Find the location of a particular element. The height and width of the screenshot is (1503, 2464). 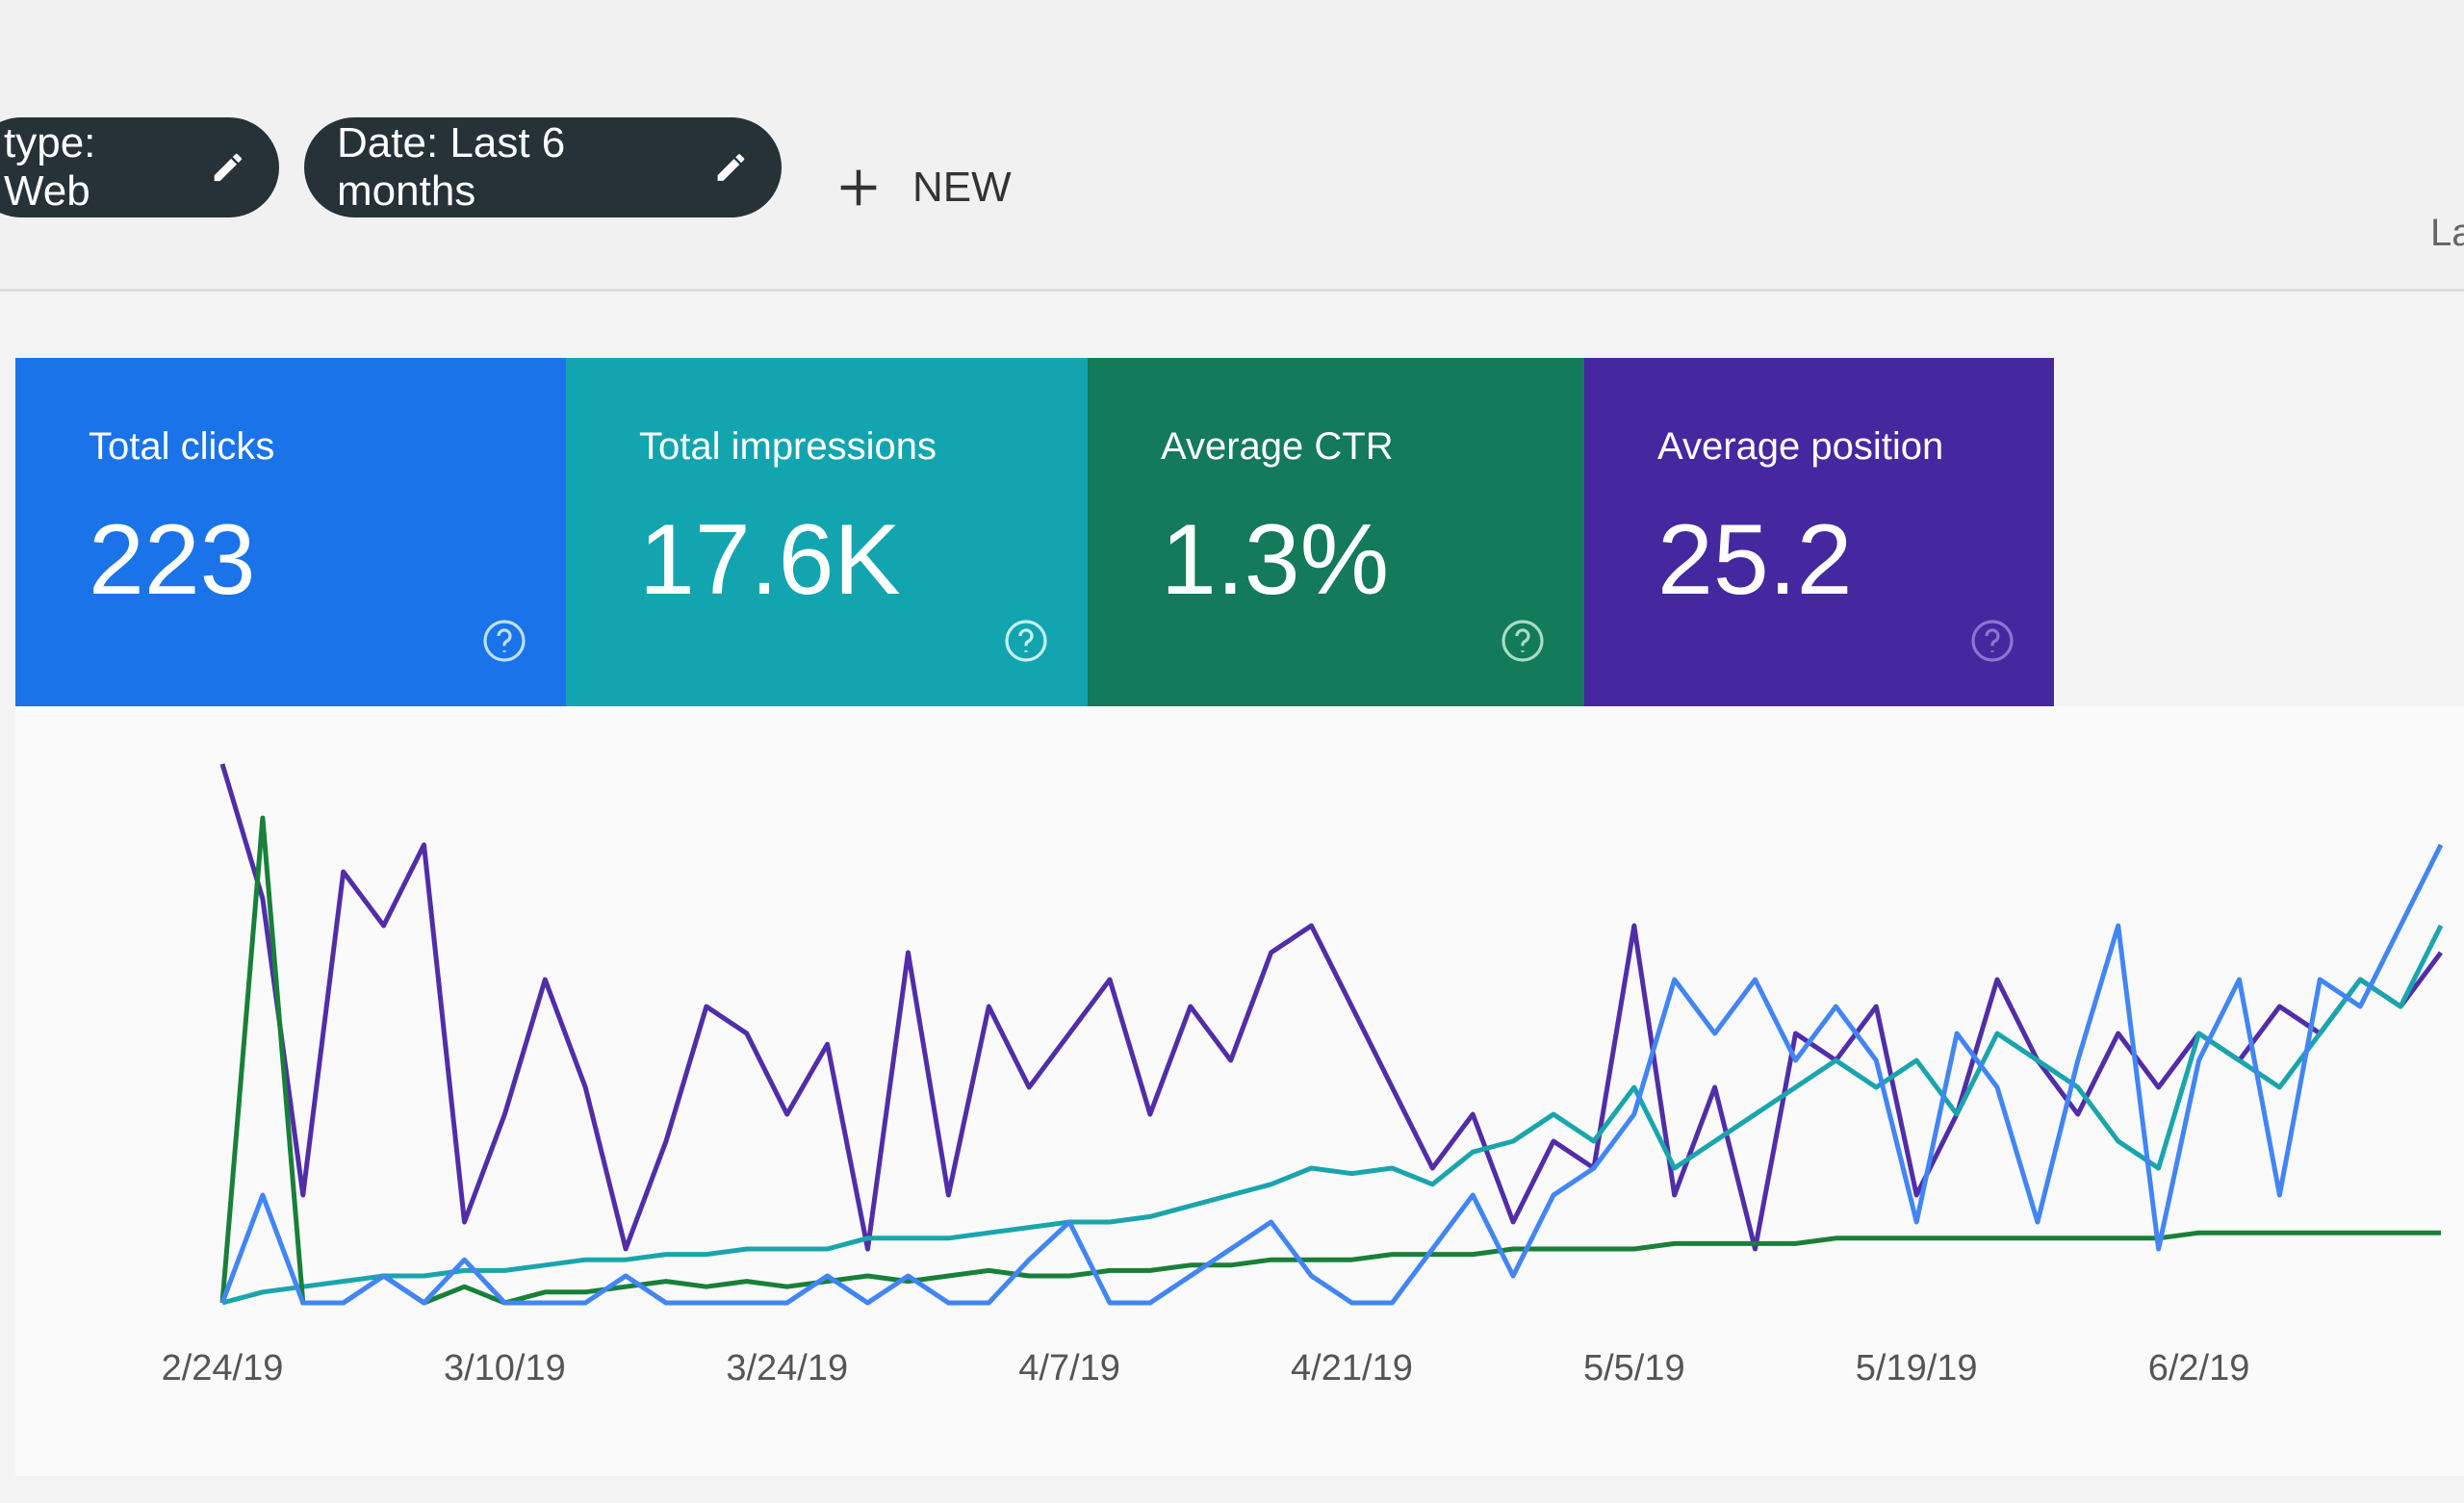

x-tick-label: 2/24/19 is located at coordinates (223, 1368).